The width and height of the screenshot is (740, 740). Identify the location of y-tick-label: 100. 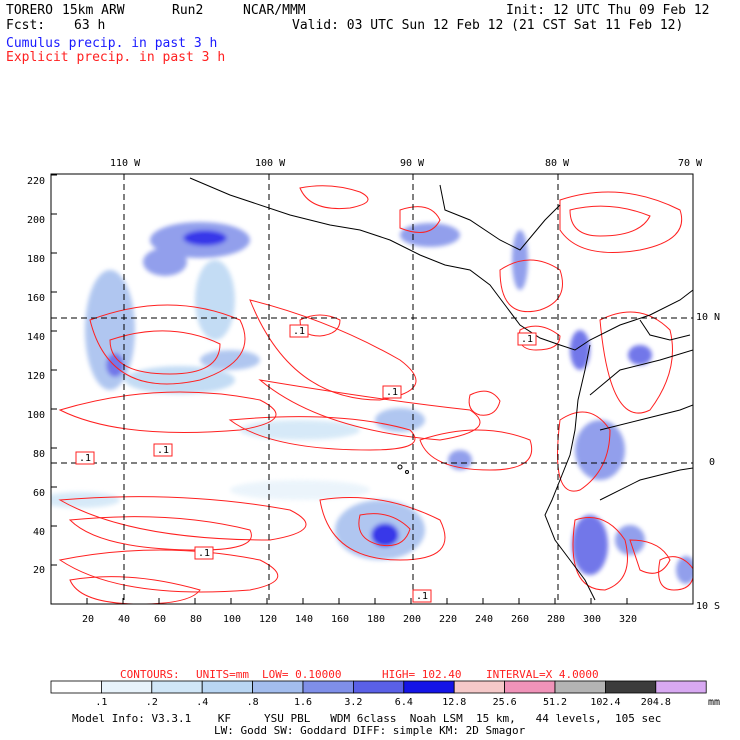
(36, 415).